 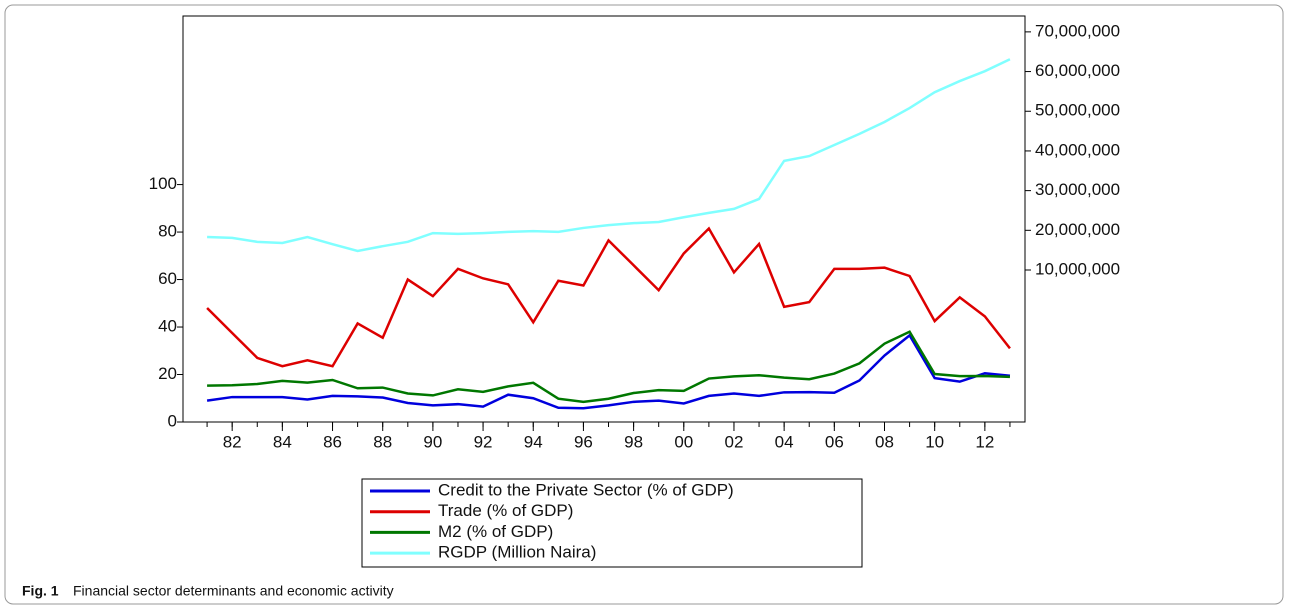 I want to click on y-tick-label: 60, so click(x=167, y=278).